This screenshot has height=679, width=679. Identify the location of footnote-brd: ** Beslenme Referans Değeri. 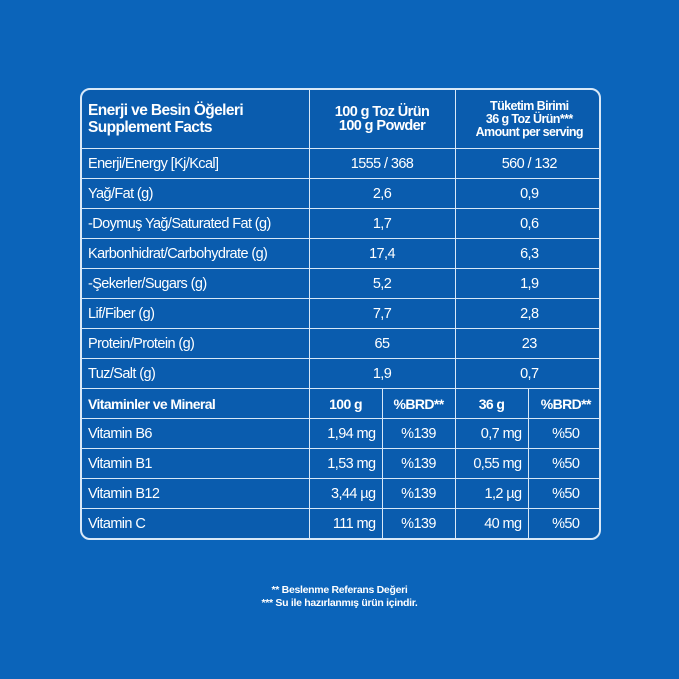
(339, 590).